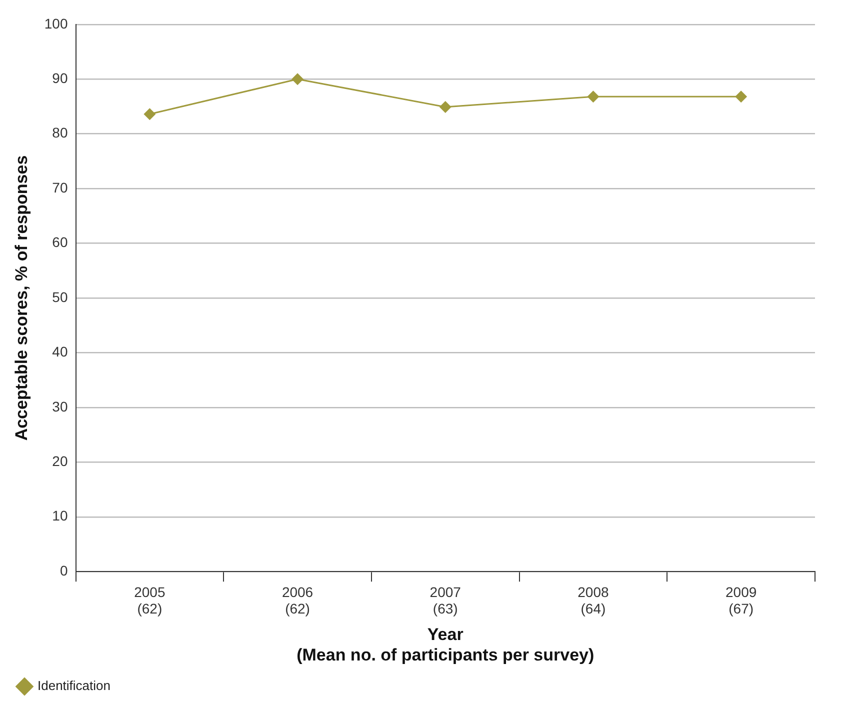  What do you see at coordinates (60, 406) in the screenshot?
I see `y-tick-label: 30` at bounding box center [60, 406].